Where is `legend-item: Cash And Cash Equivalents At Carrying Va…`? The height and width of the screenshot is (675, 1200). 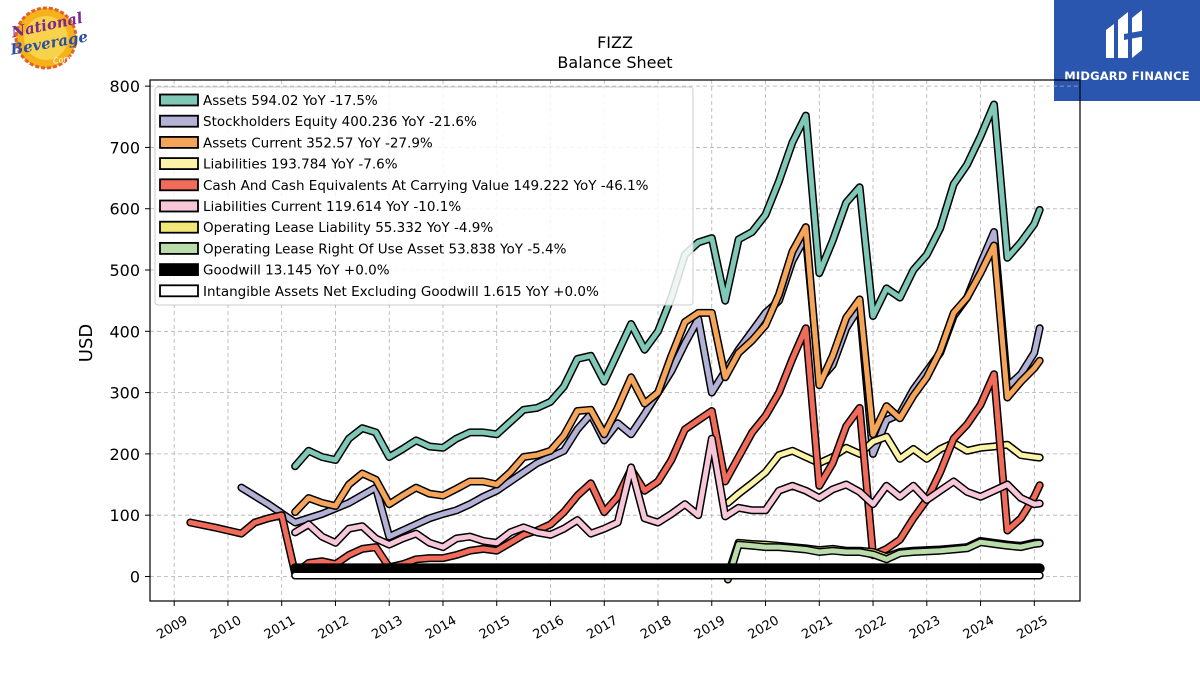 legend-item: Cash And Cash Equivalents At Carrying Va… is located at coordinates (404, 186).